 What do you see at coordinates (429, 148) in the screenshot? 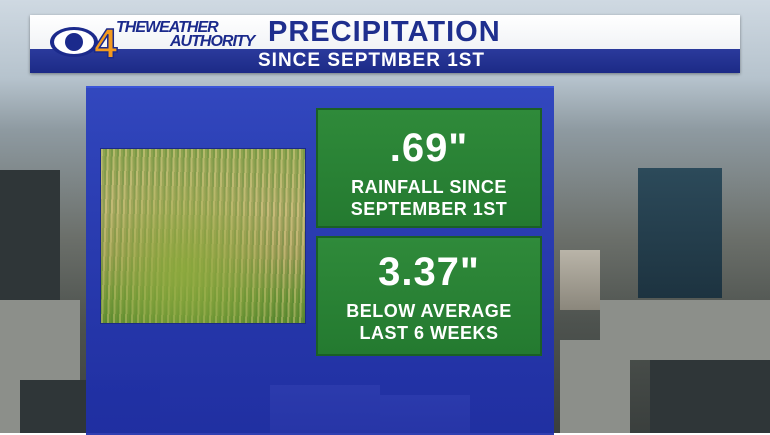
I see `rainfall-value: .69"` at bounding box center [429, 148].